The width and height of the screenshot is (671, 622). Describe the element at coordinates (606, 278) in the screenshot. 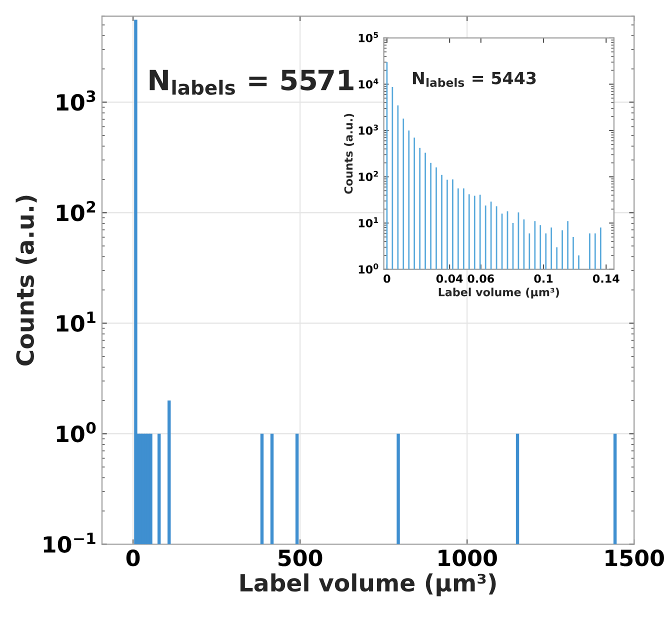

I see `x-tick-label: 0.14` at that location.